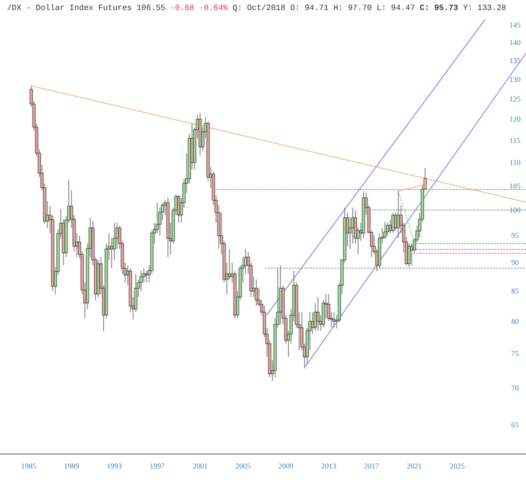 The image size is (526, 480). What do you see at coordinates (439, 8) in the screenshot?
I see `annotation: C: 95.73` at bounding box center [439, 8].